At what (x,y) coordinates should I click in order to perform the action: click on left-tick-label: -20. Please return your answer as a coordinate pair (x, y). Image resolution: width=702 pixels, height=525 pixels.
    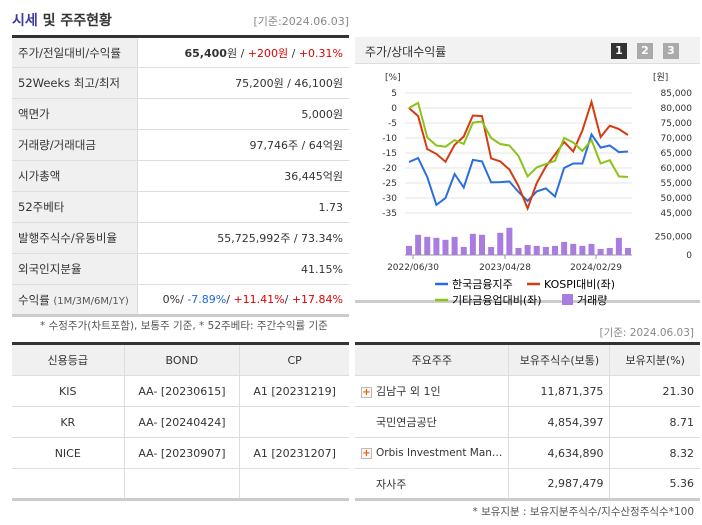
    Looking at the image, I should click on (389, 169).